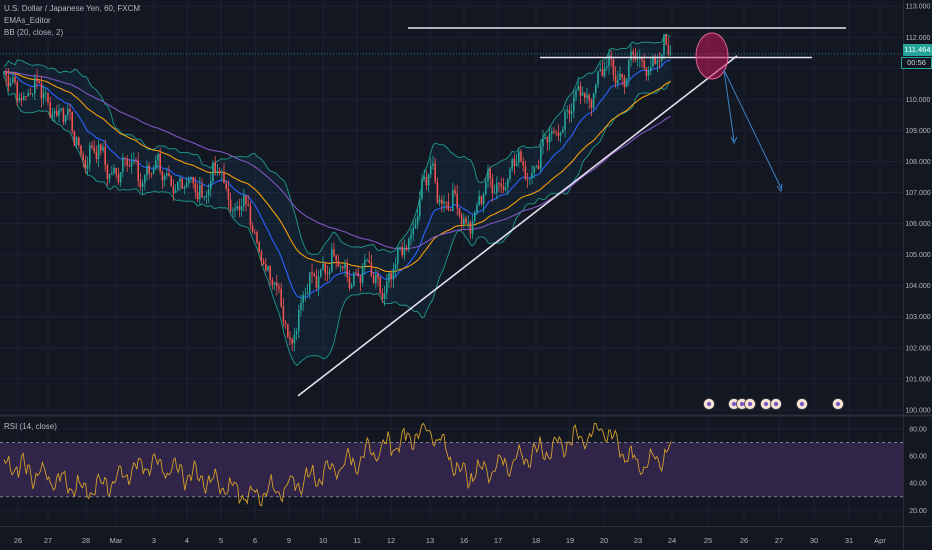  I want to click on symbol-legend: U.S. Dollar / Japanese Yen, 60, FXCM, so click(72, 8).